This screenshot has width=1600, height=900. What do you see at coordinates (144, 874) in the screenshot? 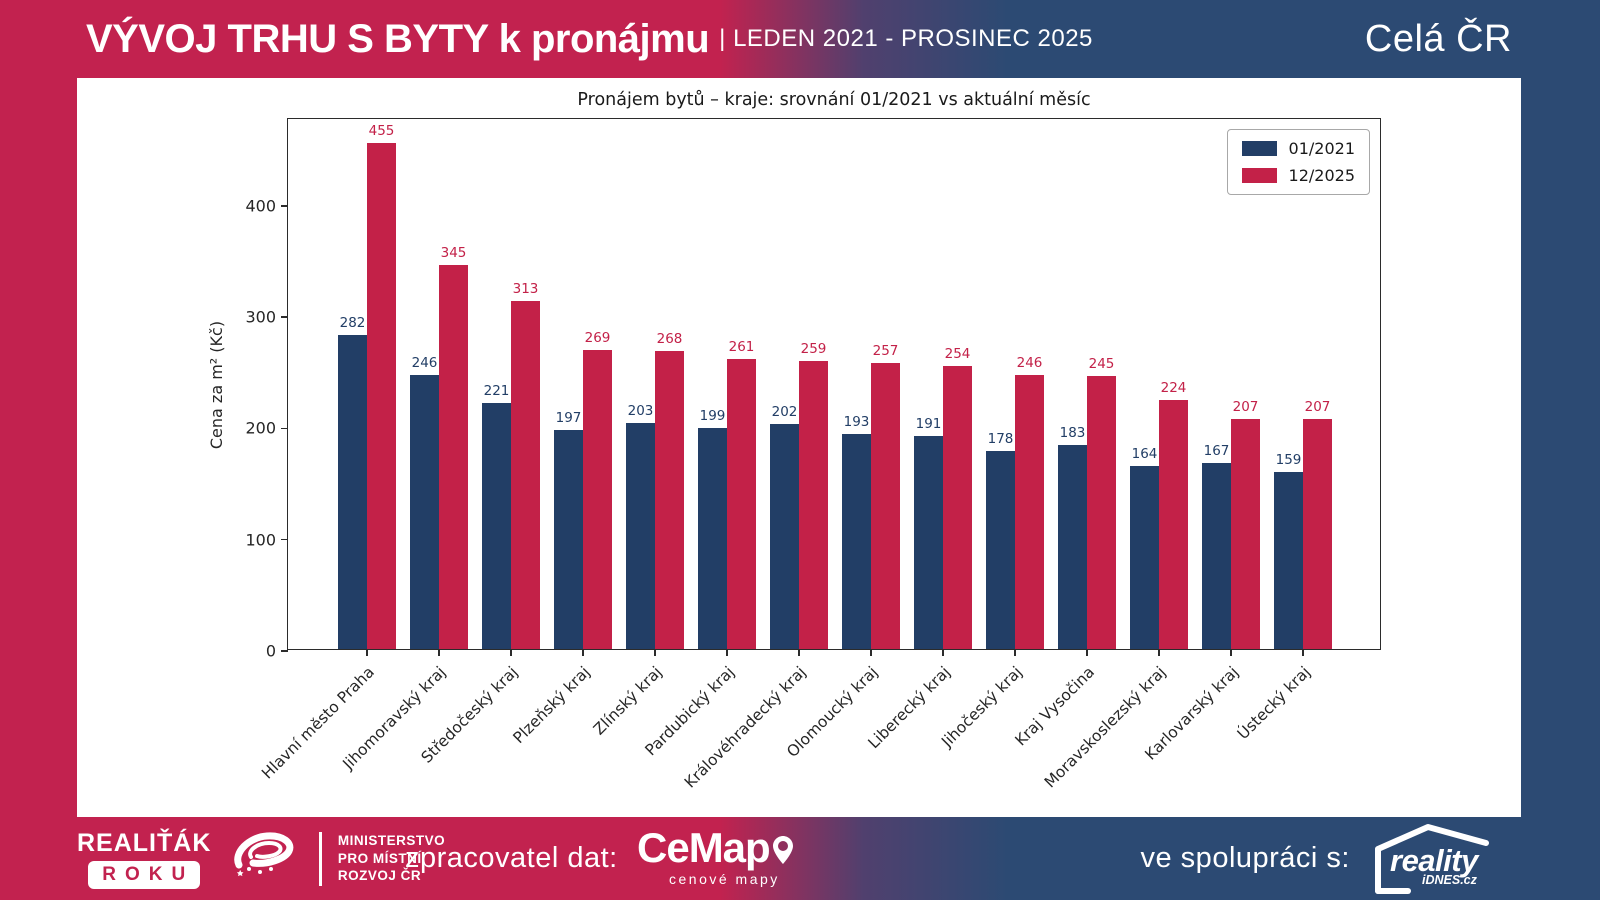
I see `roku-badge: ROKU` at bounding box center [144, 874].